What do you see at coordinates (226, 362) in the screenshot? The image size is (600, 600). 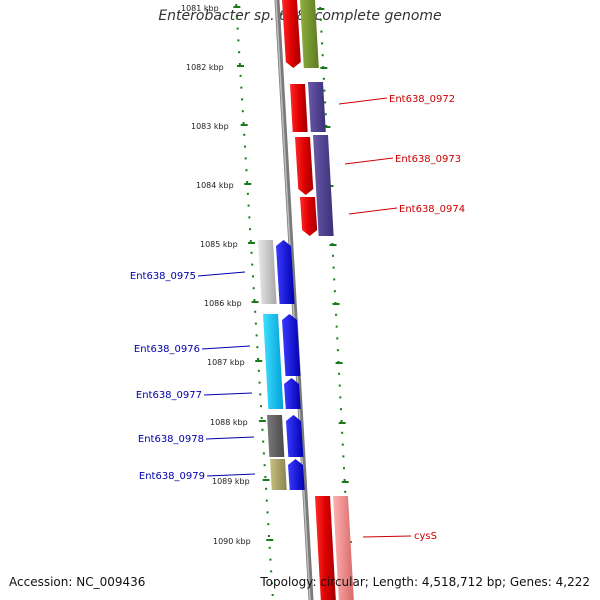 I see `kbp-label: 1087 kbp` at bounding box center [226, 362].